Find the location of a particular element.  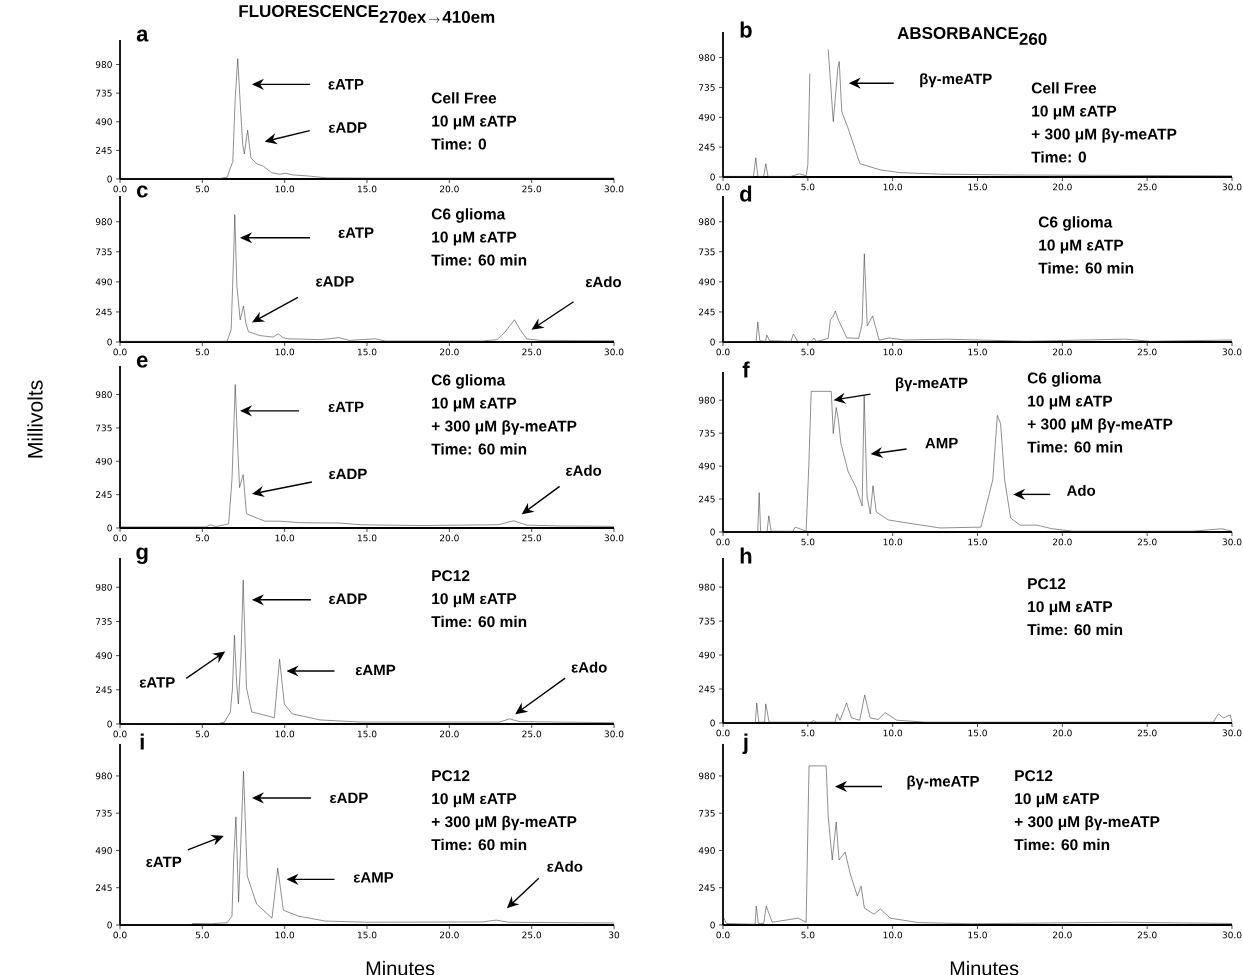

chart-subtitle: $\textbf{FLUORESCENCE}_{\textbf{270ex}\,\rightarrow\,\textbf{410em}}$ is located at coordinates (367, 14).